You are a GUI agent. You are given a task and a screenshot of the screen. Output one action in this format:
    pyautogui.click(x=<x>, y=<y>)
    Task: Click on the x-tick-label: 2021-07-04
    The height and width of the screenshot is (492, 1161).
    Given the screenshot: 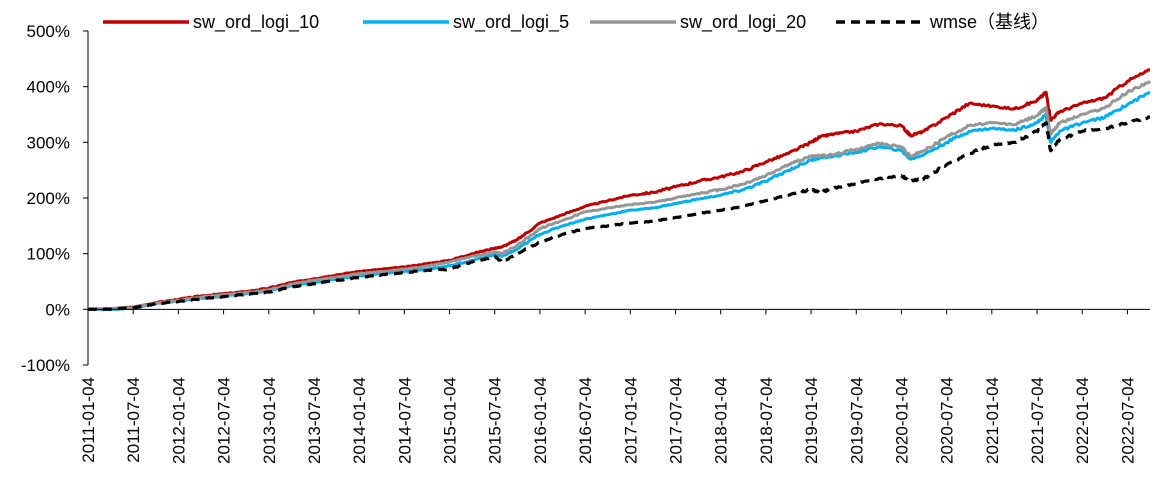 What is the action you would take?
    pyautogui.click(x=1037, y=420)
    